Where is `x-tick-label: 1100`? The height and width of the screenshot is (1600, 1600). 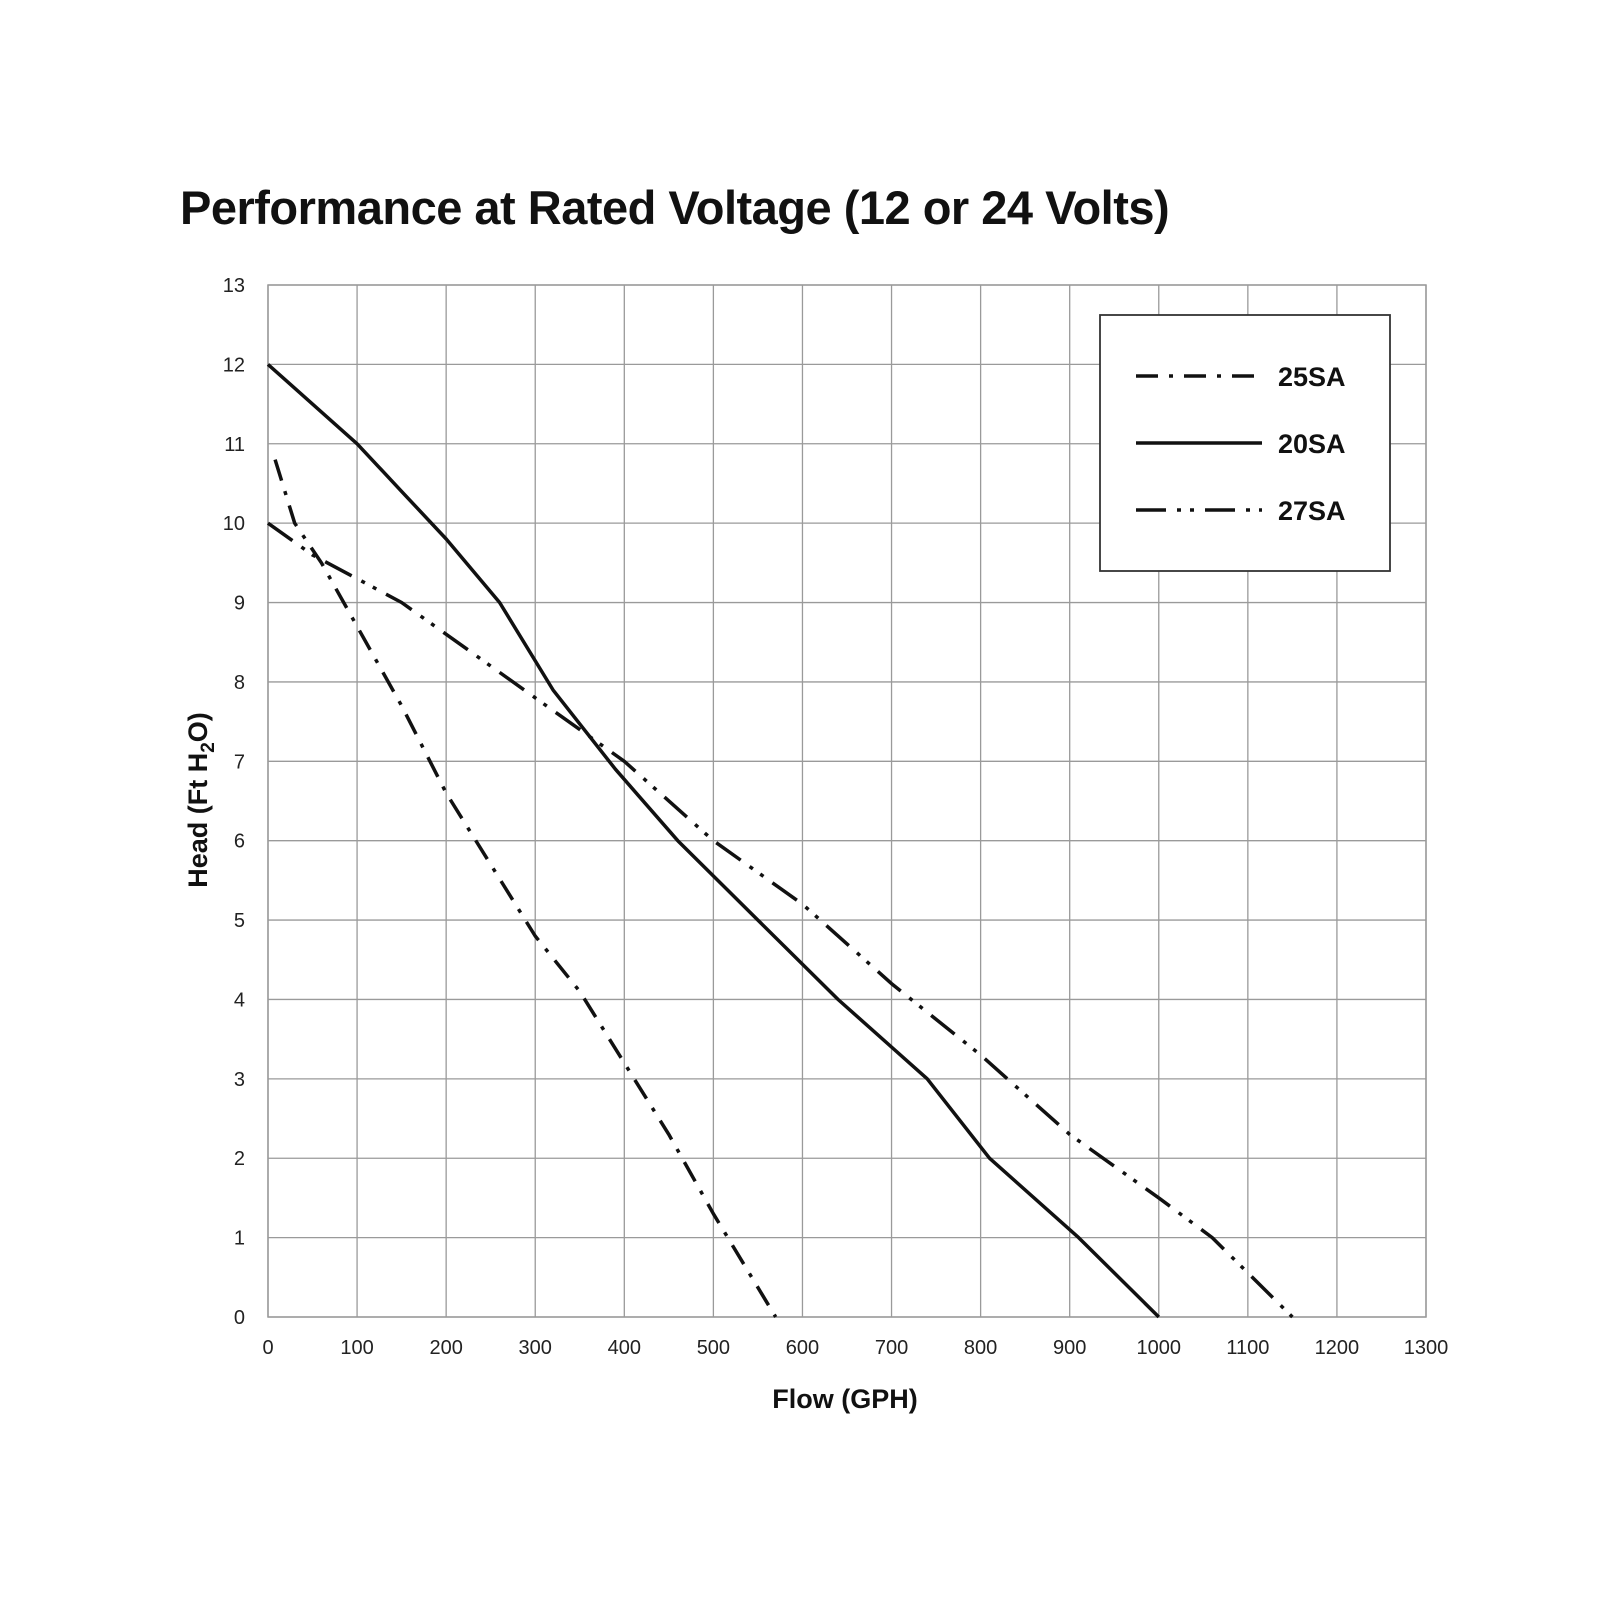 x-tick-label: 1100 is located at coordinates (1247, 1348).